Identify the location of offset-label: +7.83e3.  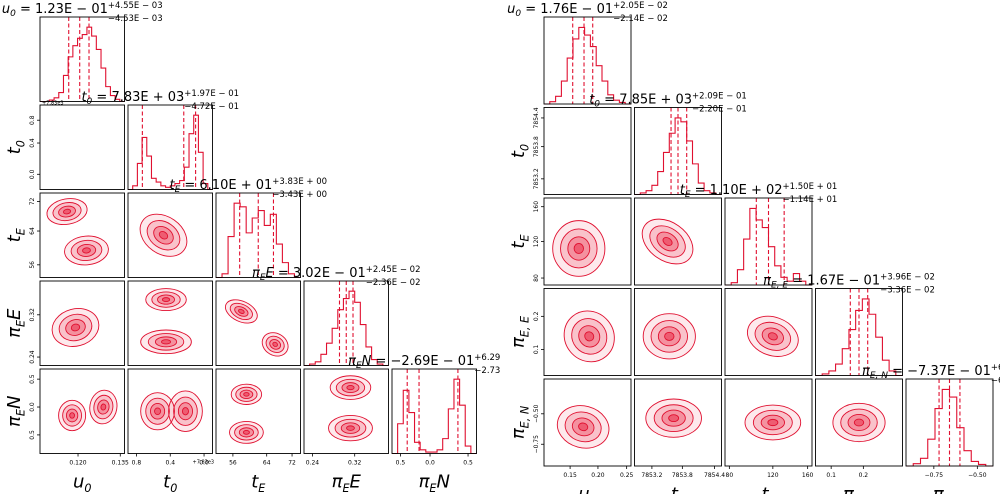
(53, 104).